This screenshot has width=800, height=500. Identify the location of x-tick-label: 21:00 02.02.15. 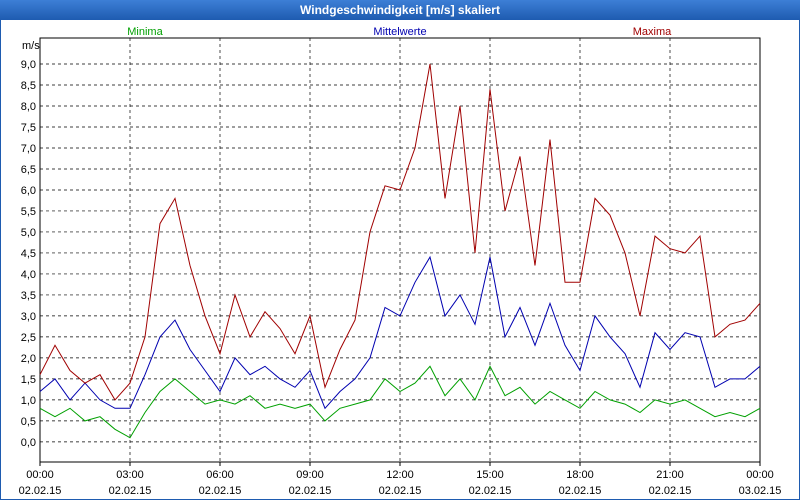
(670, 483).